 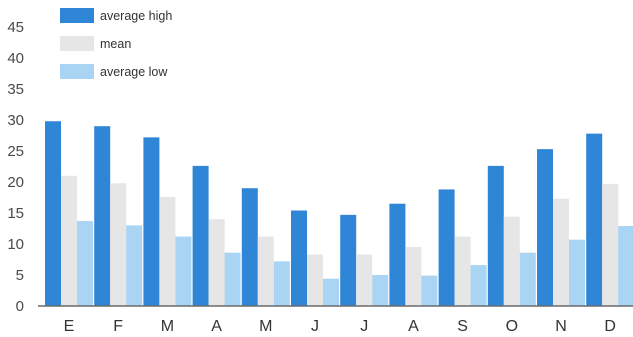 What do you see at coordinates (15, 213) in the screenshot?
I see `y-tick-label: 15` at bounding box center [15, 213].